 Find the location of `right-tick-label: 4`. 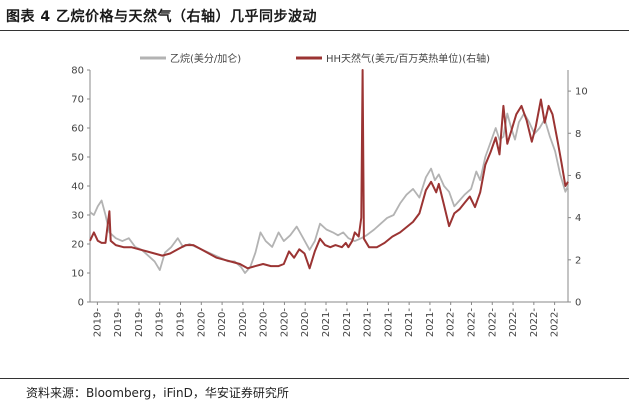

right-tick-label: 4 is located at coordinates (578, 218).